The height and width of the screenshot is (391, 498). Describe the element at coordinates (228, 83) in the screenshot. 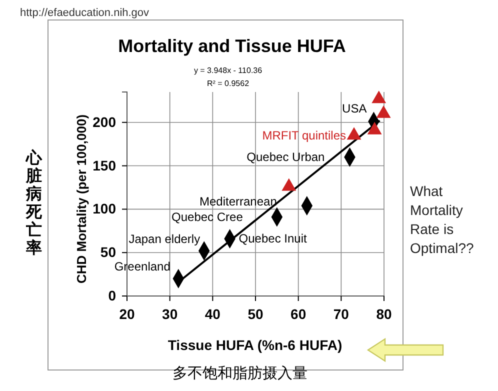

I see `text: R² = 0.9562` at that location.